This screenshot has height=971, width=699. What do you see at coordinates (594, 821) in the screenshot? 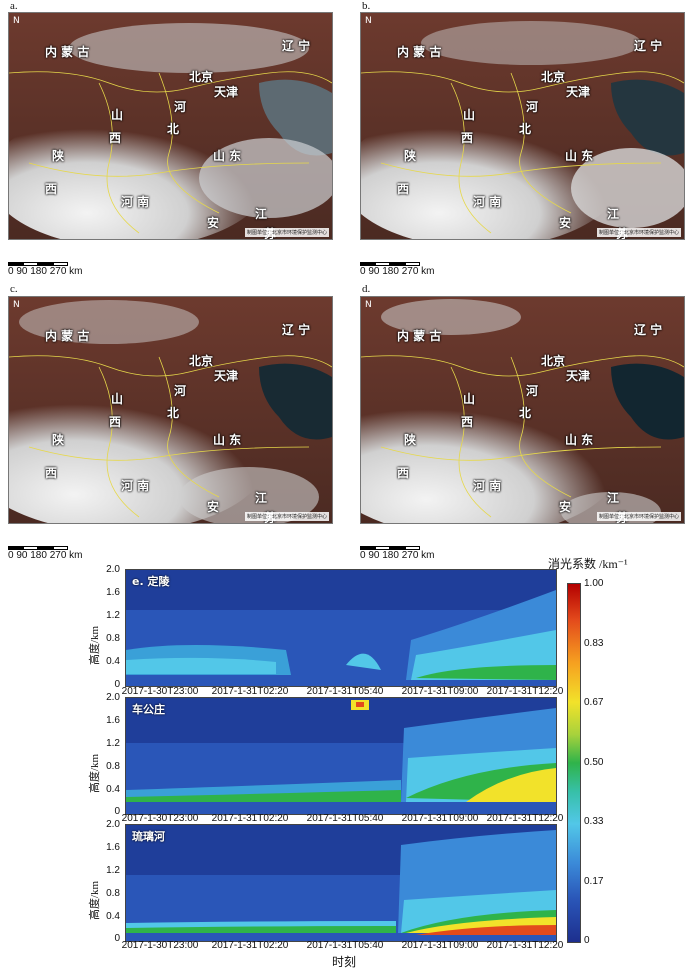
I see `colorbar-tick: 0.33` at bounding box center [594, 821].